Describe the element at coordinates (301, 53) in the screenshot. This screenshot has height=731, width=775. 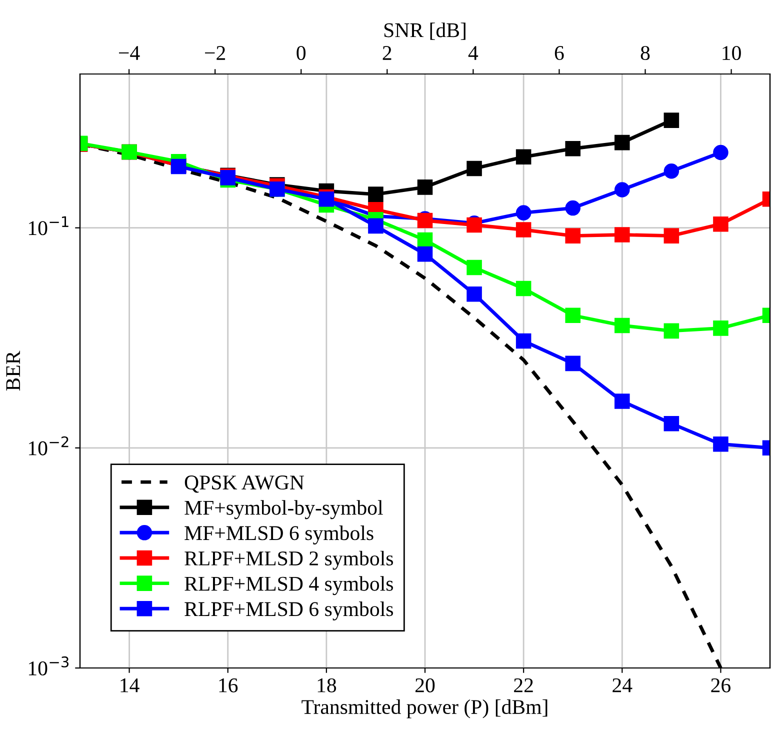
I see `x2-tick-label: 0` at that location.